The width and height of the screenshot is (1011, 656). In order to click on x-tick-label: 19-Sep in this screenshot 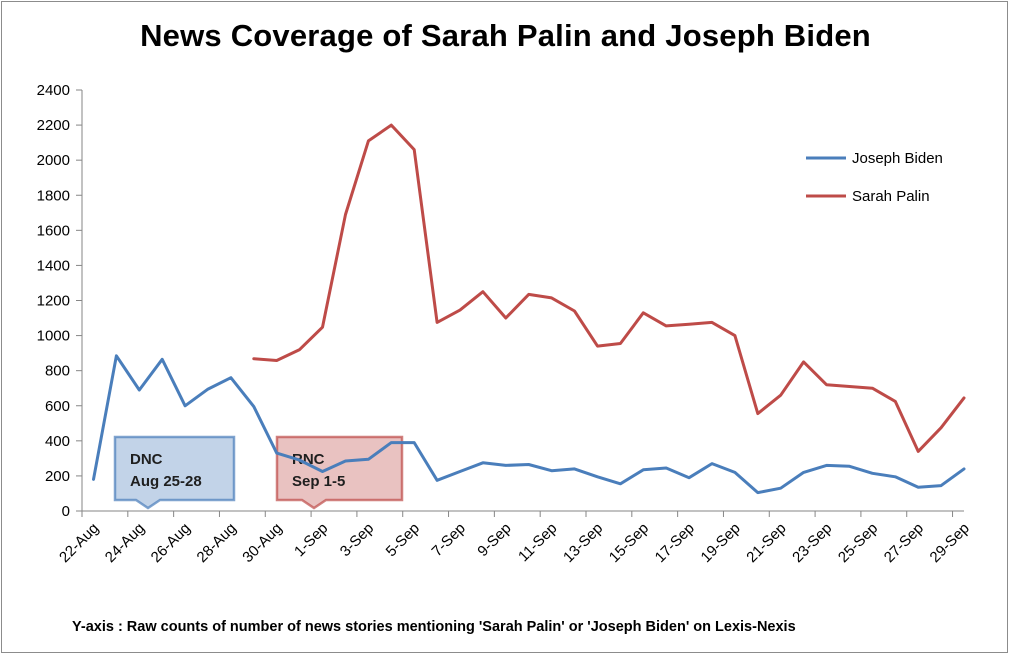, I will do `click(721, 543)`.